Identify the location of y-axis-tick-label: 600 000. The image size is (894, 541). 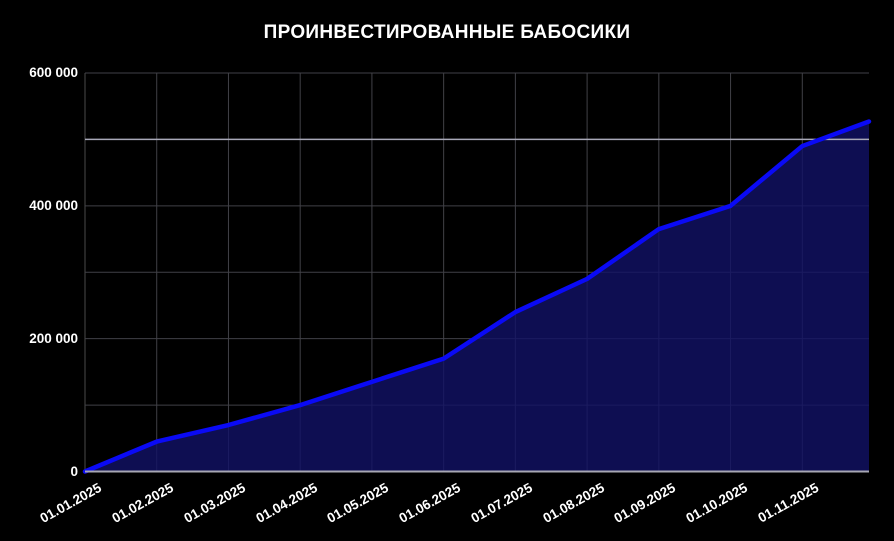
(53, 72).